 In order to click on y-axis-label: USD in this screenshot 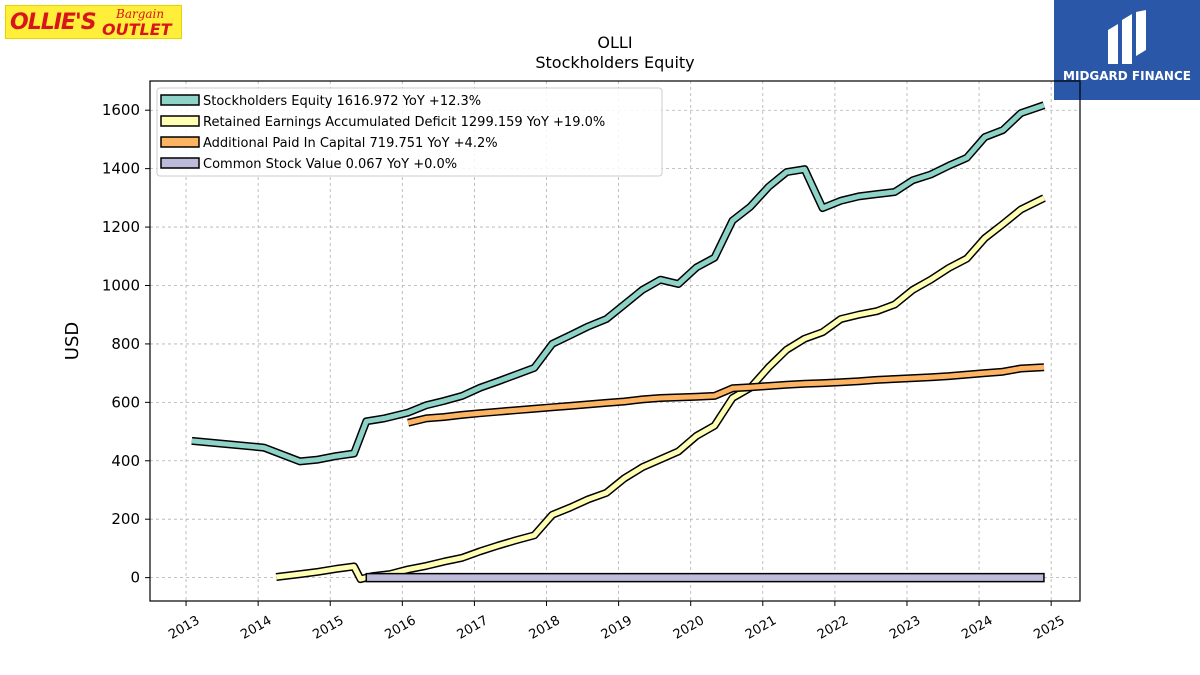, I will do `click(72, 341)`.